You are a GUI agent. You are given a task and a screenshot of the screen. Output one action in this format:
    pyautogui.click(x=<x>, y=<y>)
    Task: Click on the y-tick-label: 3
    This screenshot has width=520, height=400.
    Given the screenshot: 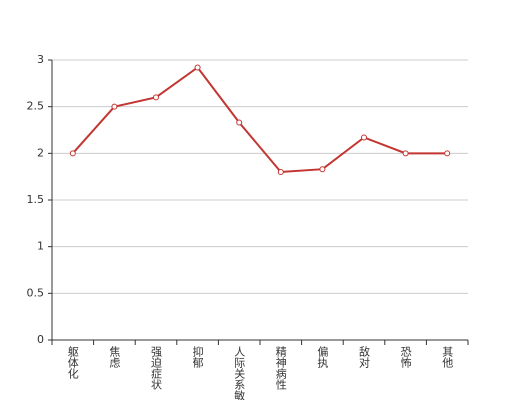 What is the action you would take?
    pyautogui.click(x=40, y=59)
    